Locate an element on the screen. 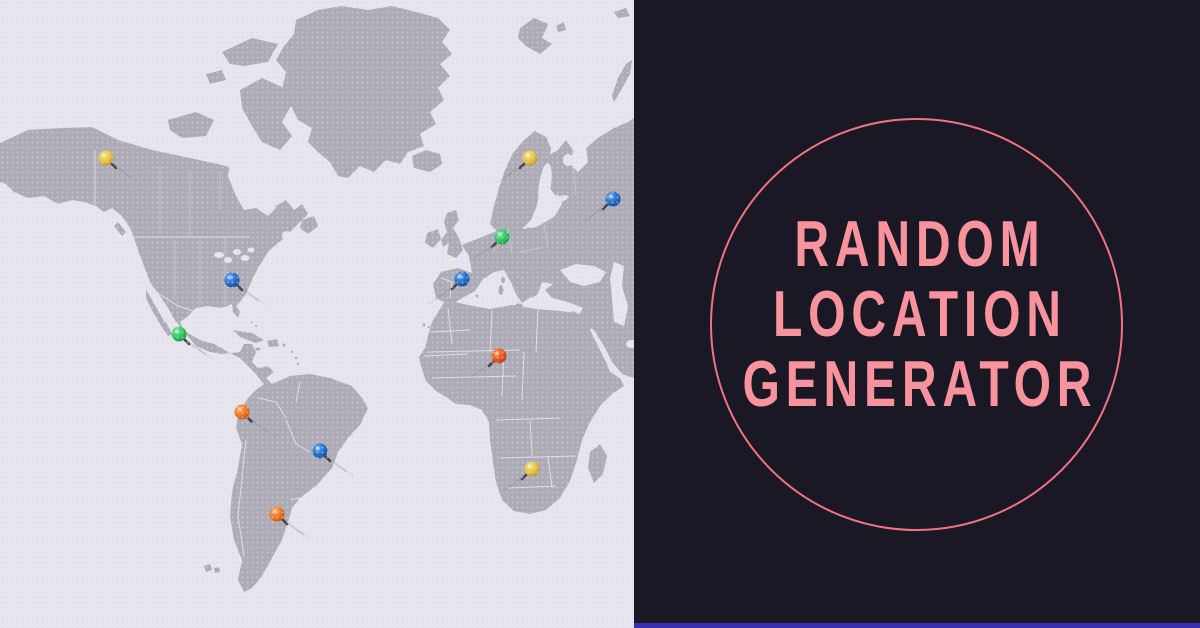  cuba is located at coordinates (248, 336).